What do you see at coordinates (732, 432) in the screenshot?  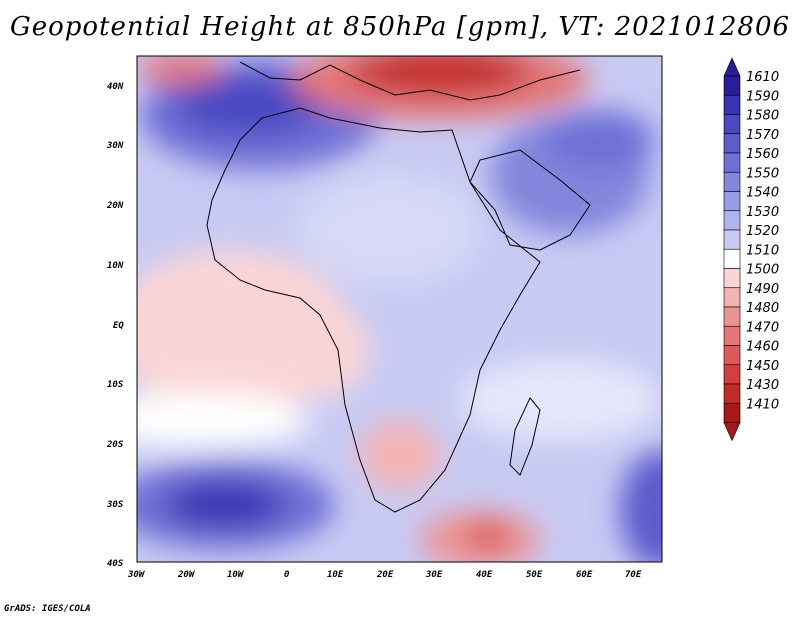 I see `colorbar-min-arrow` at bounding box center [732, 432].